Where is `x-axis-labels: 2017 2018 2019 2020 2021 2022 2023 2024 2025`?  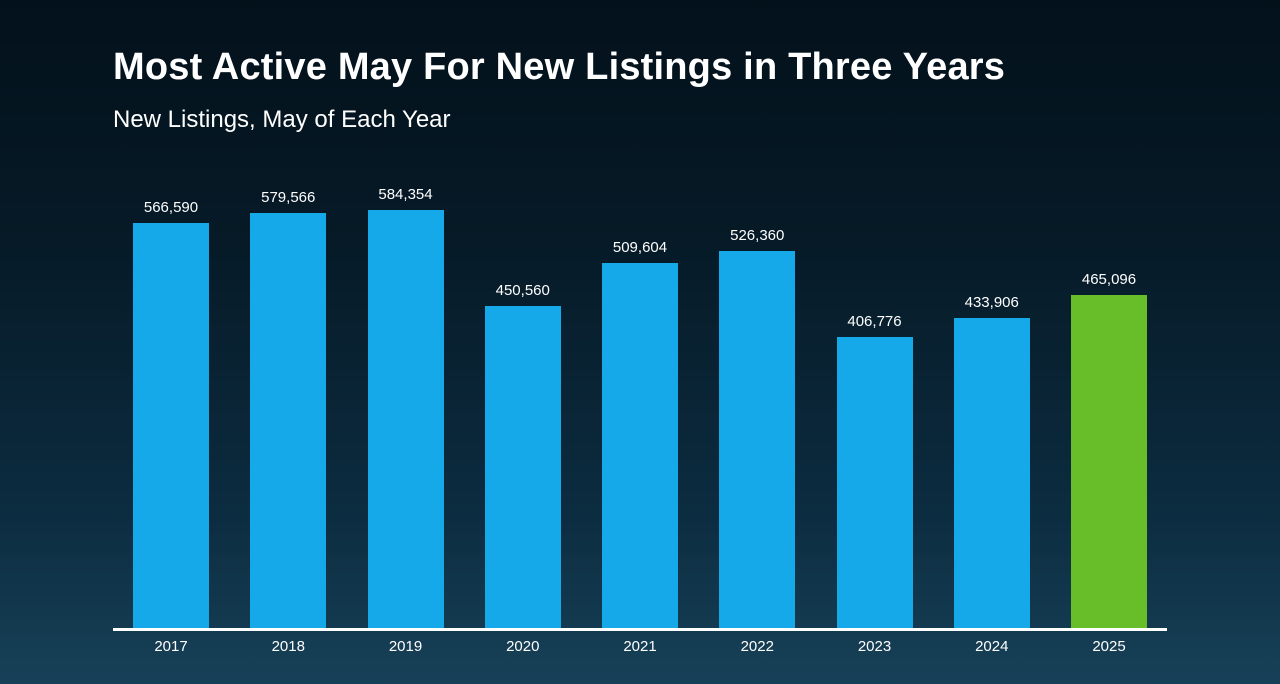 x-axis-labels: 2017 2018 2019 2020 2021 2022 2023 2024 2025 is located at coordinates (640, 646).